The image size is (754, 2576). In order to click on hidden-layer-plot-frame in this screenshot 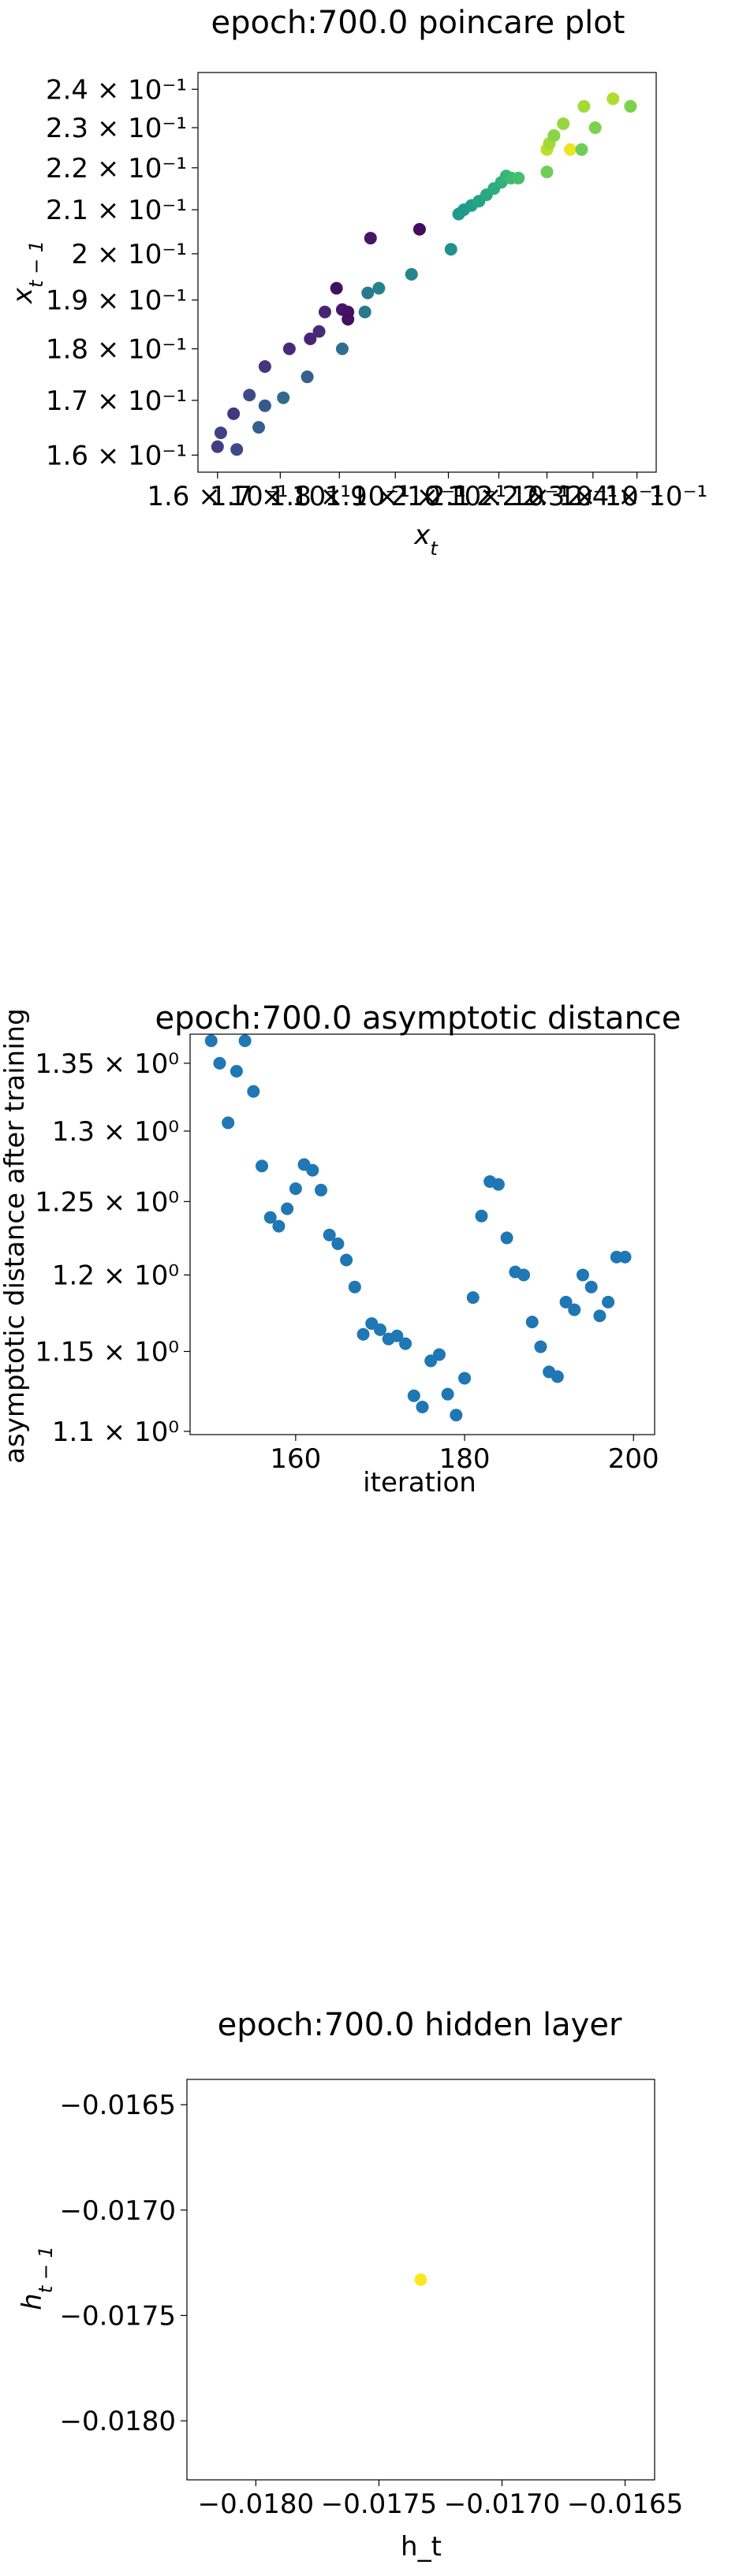, I will do `click(421, 2280)`.